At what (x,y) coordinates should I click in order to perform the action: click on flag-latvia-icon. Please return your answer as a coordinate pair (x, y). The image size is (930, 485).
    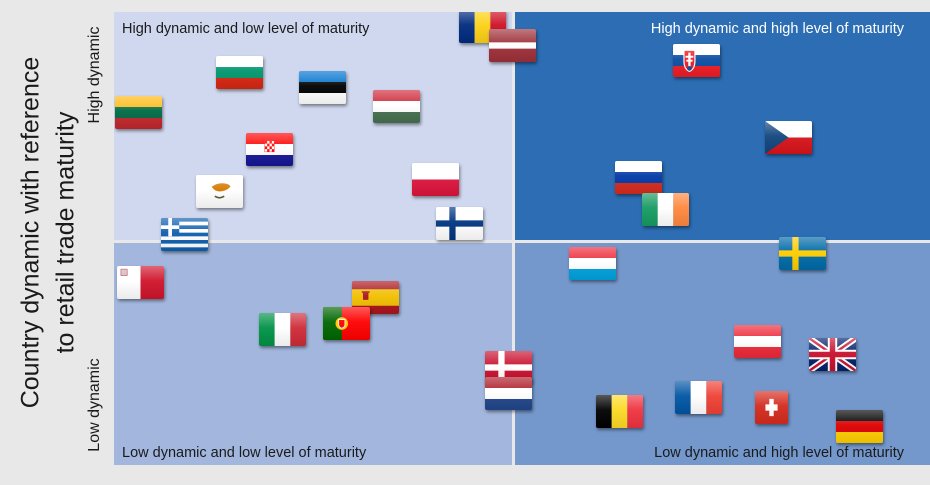
    Looking at the image, I should click on (512, 46).